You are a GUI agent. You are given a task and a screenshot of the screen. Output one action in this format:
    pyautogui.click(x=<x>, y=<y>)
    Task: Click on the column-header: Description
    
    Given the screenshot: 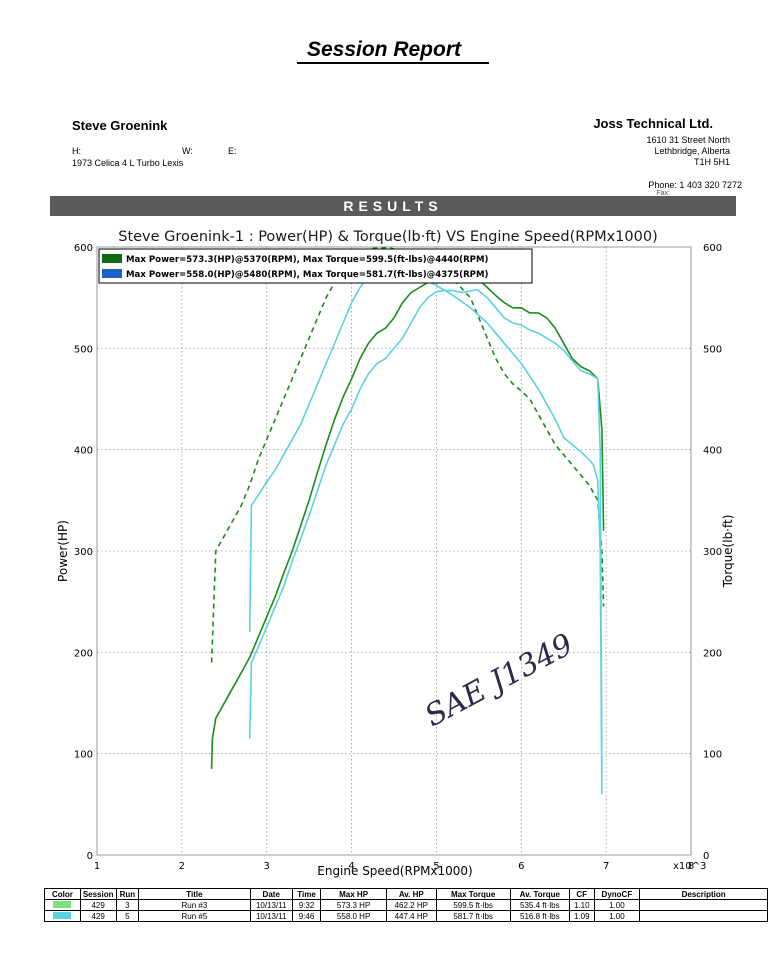 What is the action you would take?
    pyautogui.click(x=703, y=894)
    